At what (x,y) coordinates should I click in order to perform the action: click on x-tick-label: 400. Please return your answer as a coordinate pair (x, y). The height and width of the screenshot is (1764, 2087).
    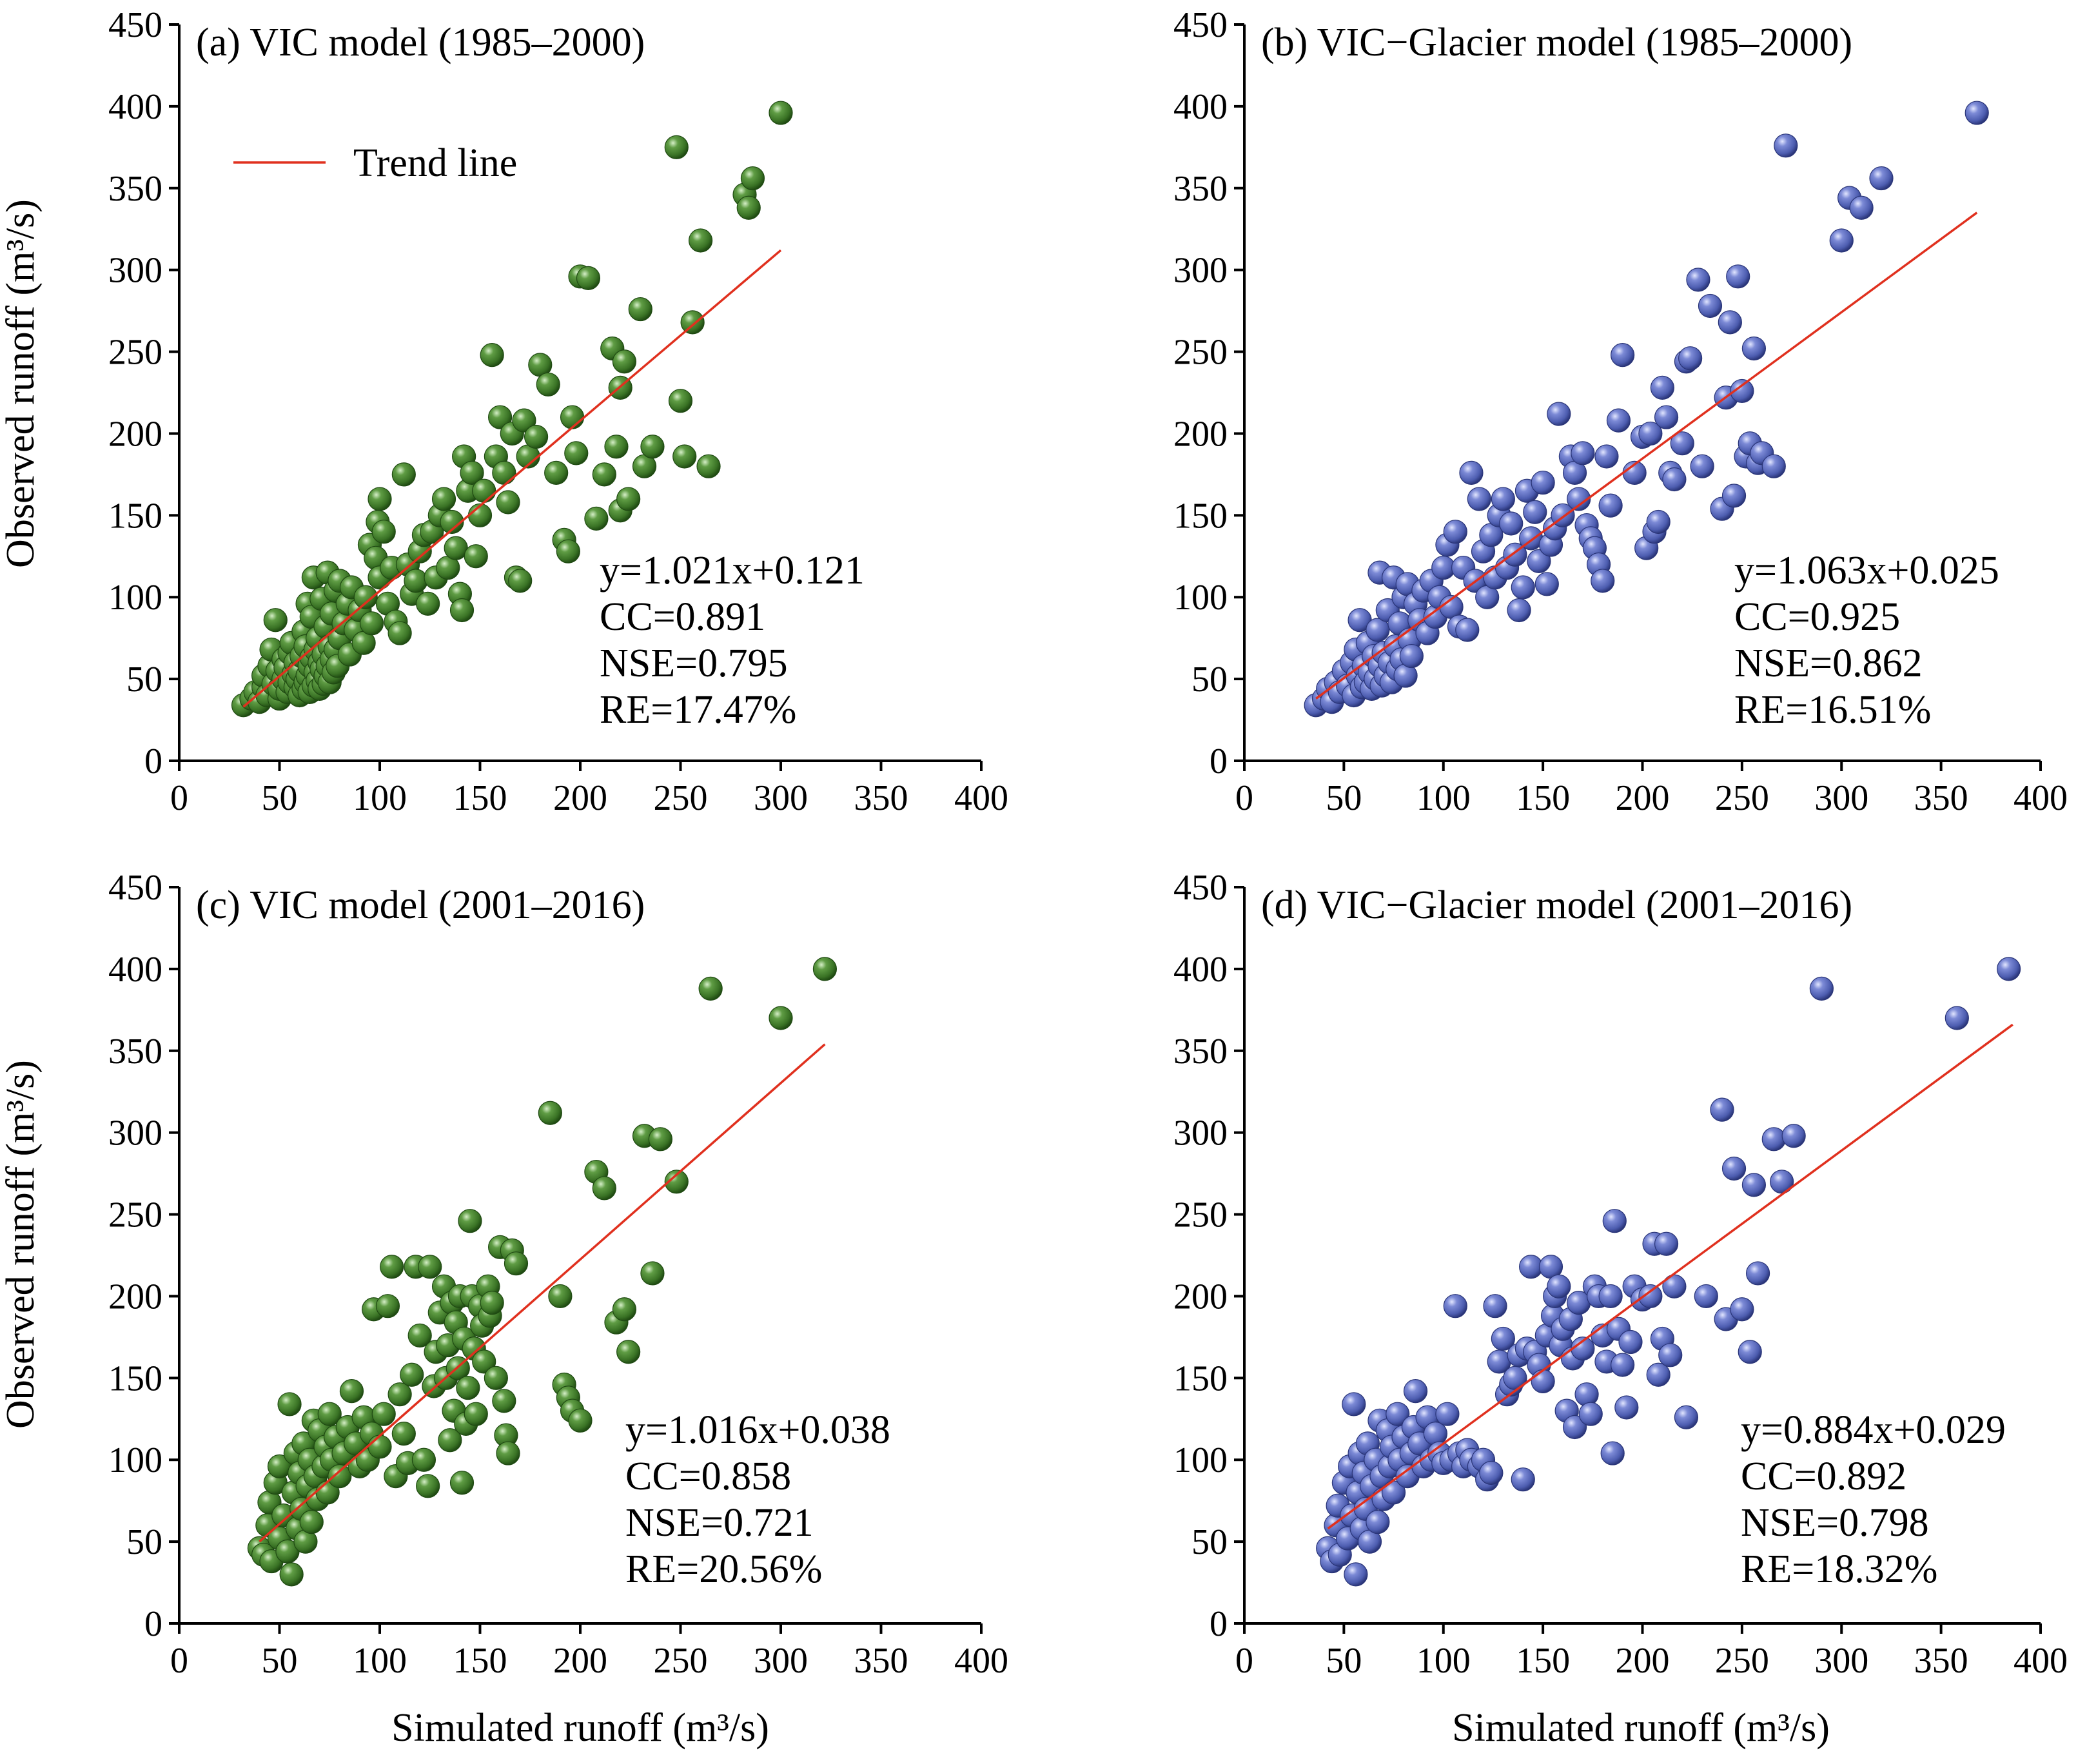
    Looking at the image, I should click on (2041, 798).